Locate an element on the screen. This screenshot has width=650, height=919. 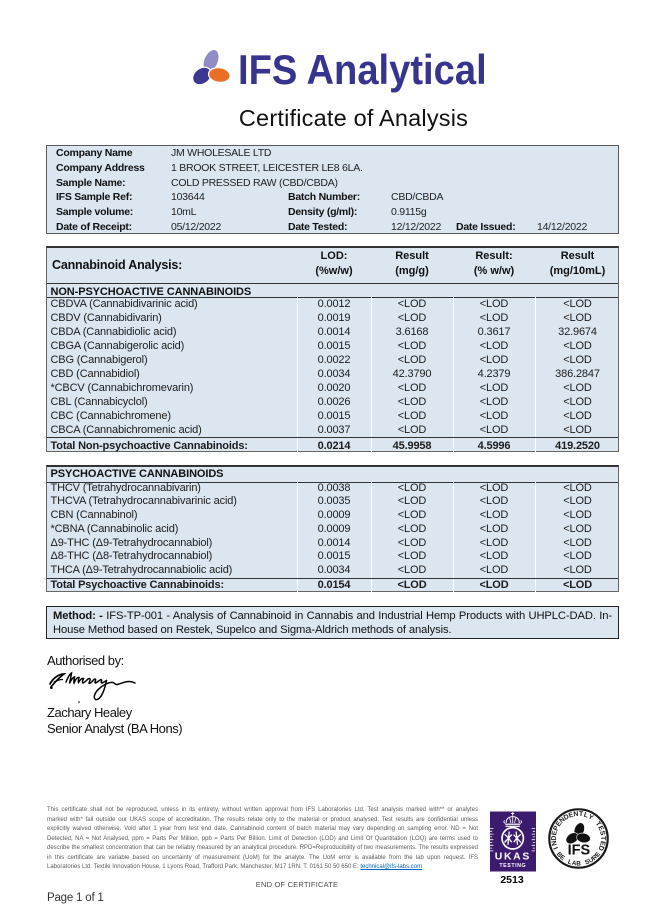
svg-text: U is located at coordinates (591, 860).